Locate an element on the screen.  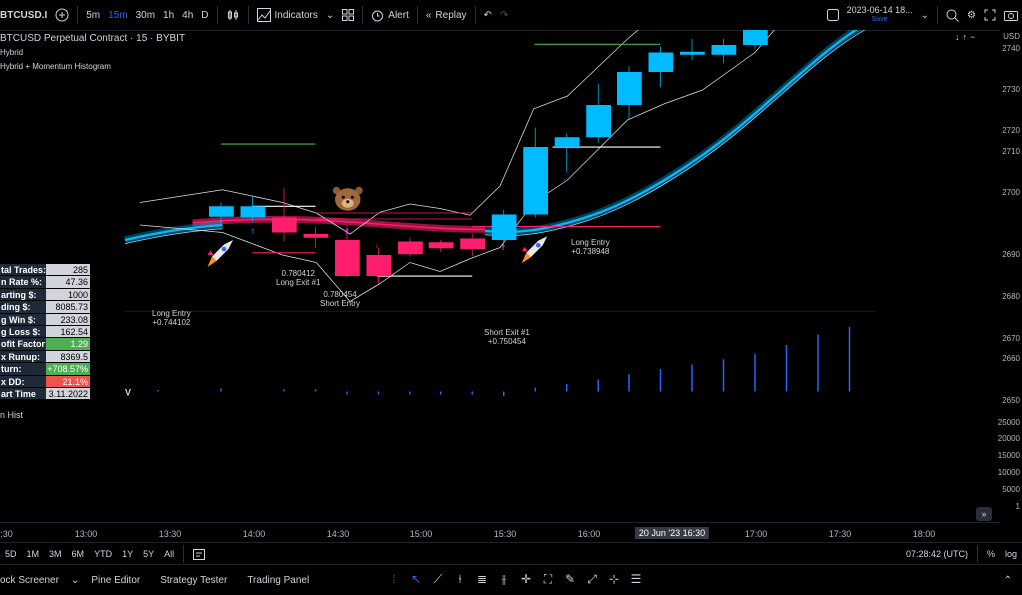
range-3m: 3M is located at coordinates (55, 554).